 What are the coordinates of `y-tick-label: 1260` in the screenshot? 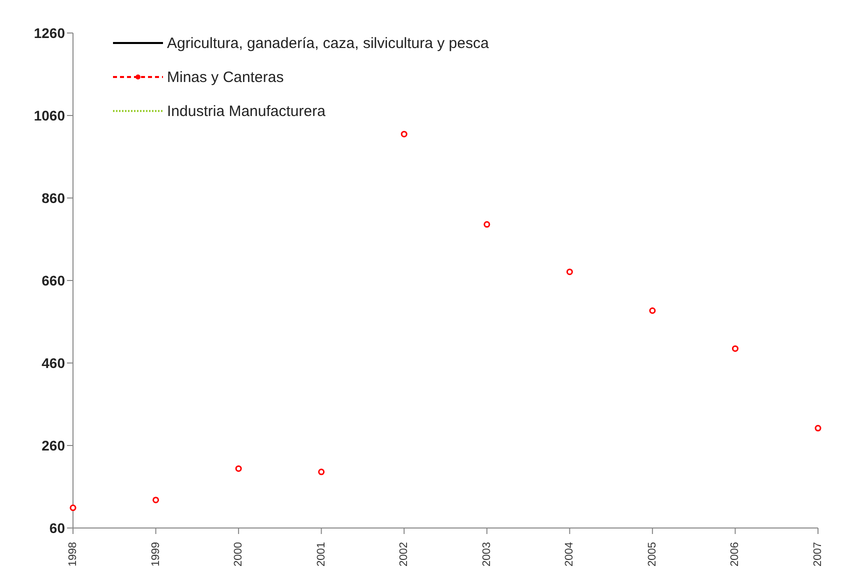 It's located at (50, 32).